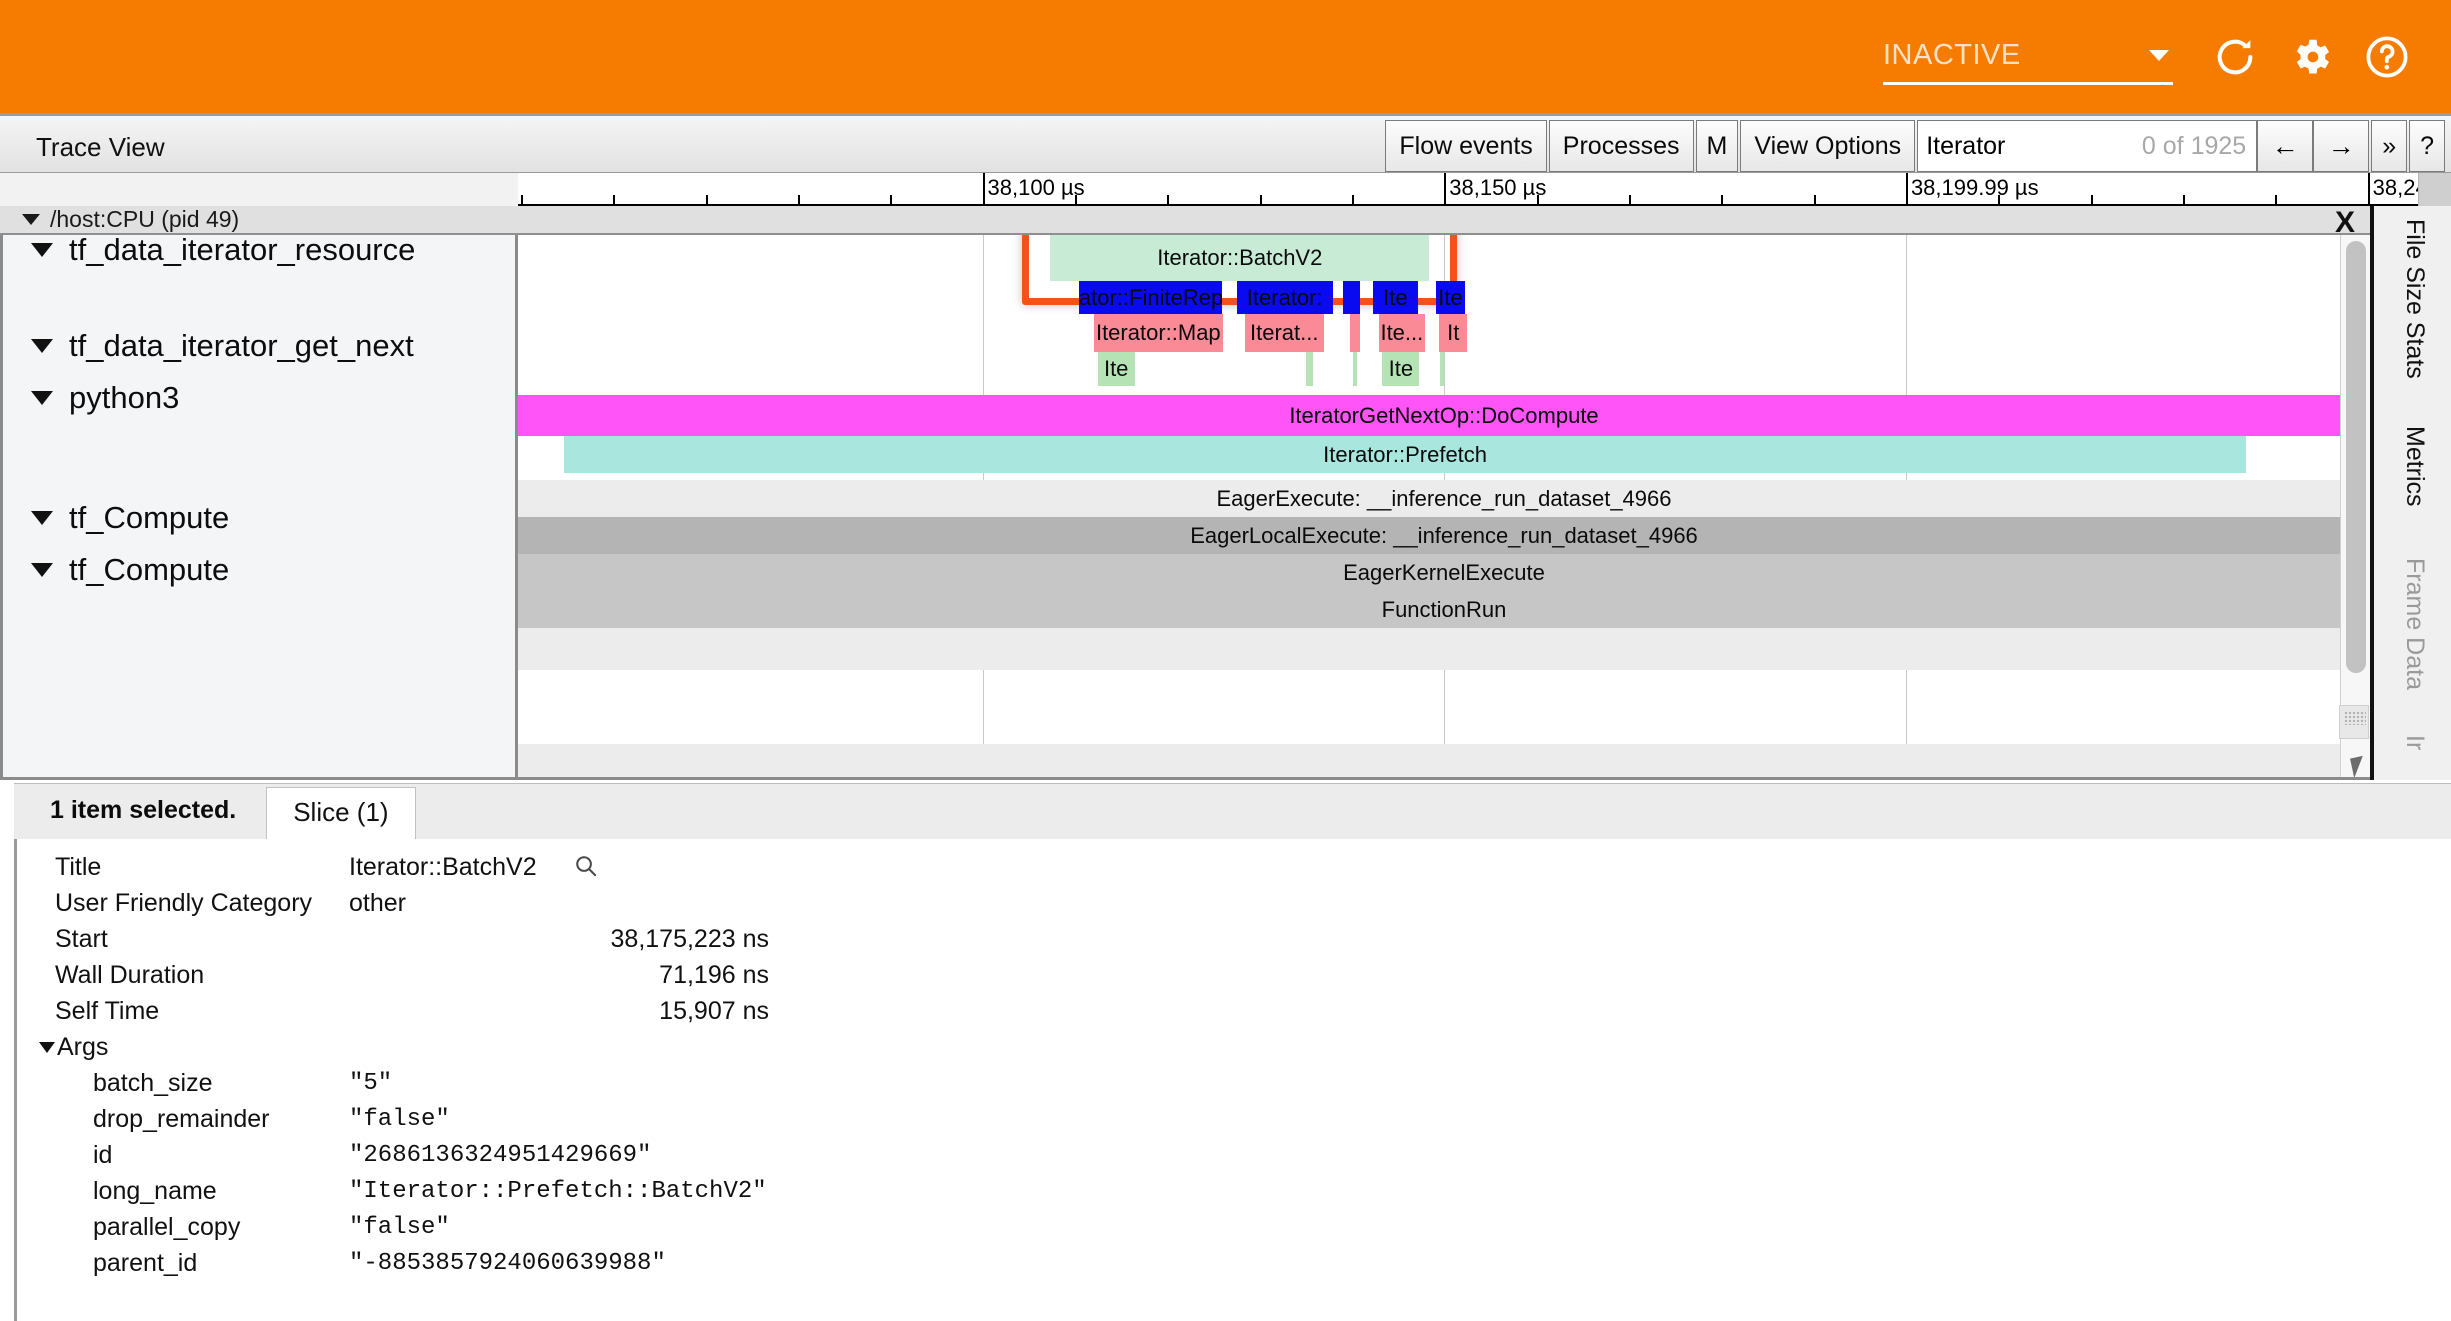 The height and width of the screenshot is (1321, 2451). What do you see at coordinates (1234, 975) in the screenshot?
I see `detail-row: Wall Duration 71,196 ns` at bounding box center [1234, 975].